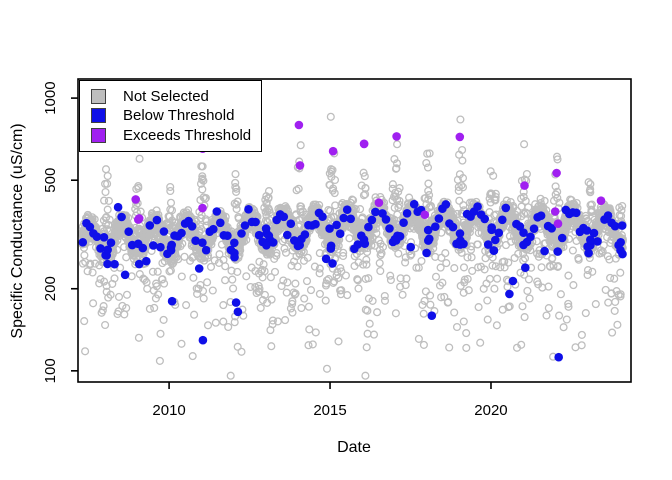 This screenshot has height=480, width=672. Describe the element at coordinates (168, 410) in the screenshot. I see `x-tick-label: 2010` at that location.